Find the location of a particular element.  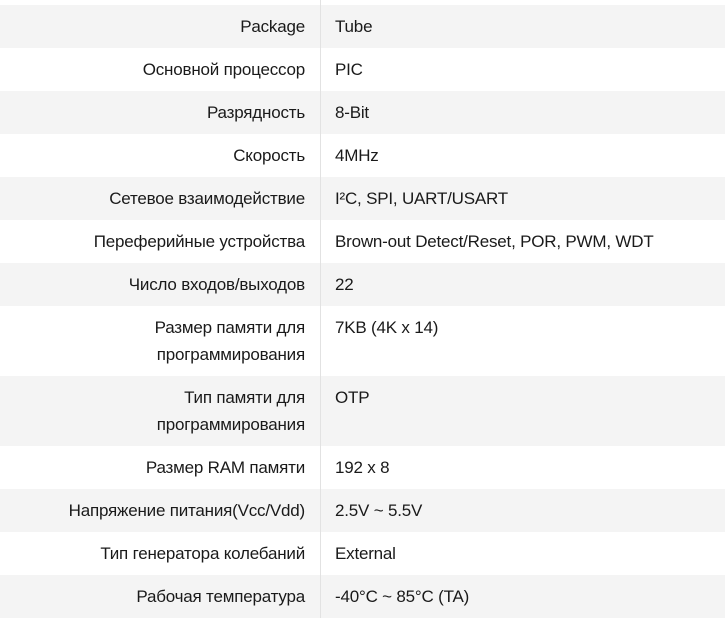

spec-row-value: I²C, SPI, UART/USART is located at coordinates (421, 198).